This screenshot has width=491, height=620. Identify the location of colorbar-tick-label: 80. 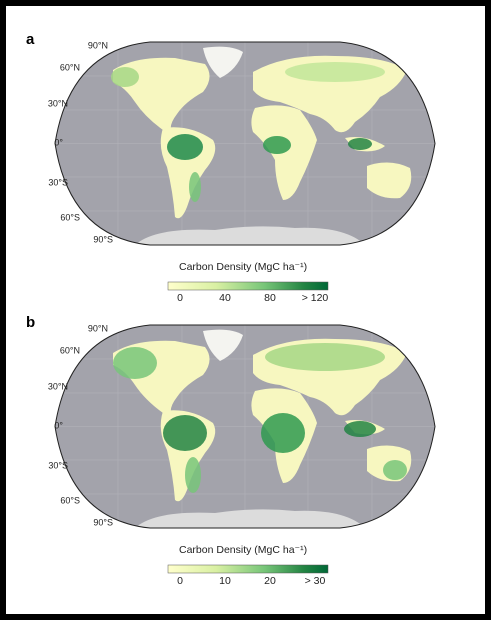
(270, 298).